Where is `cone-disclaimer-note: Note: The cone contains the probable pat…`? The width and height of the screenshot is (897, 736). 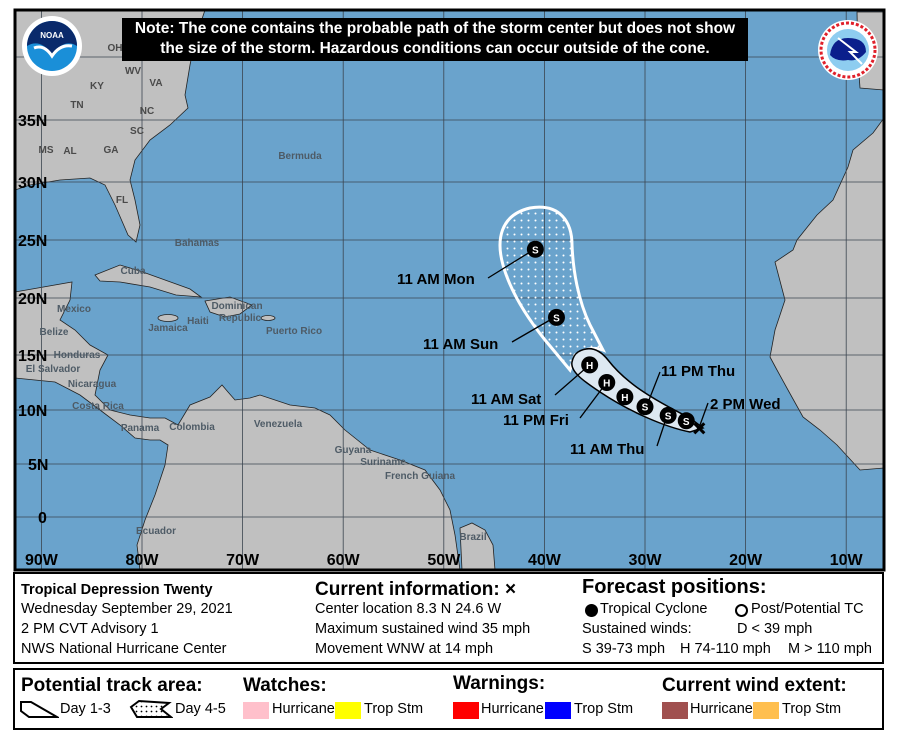 cone-disclaimer-note: Note: The cone contains the probable pat… is located at coordinates (435, 39).